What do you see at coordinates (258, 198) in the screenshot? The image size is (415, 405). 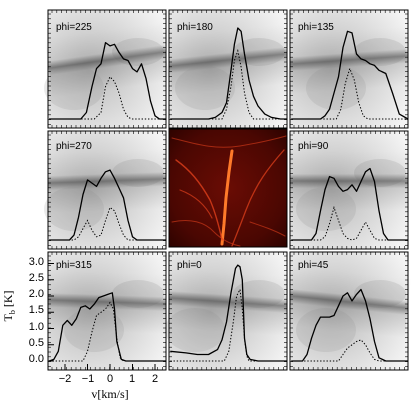 I see `filament-branch-right` at bounding box center [258, 198].